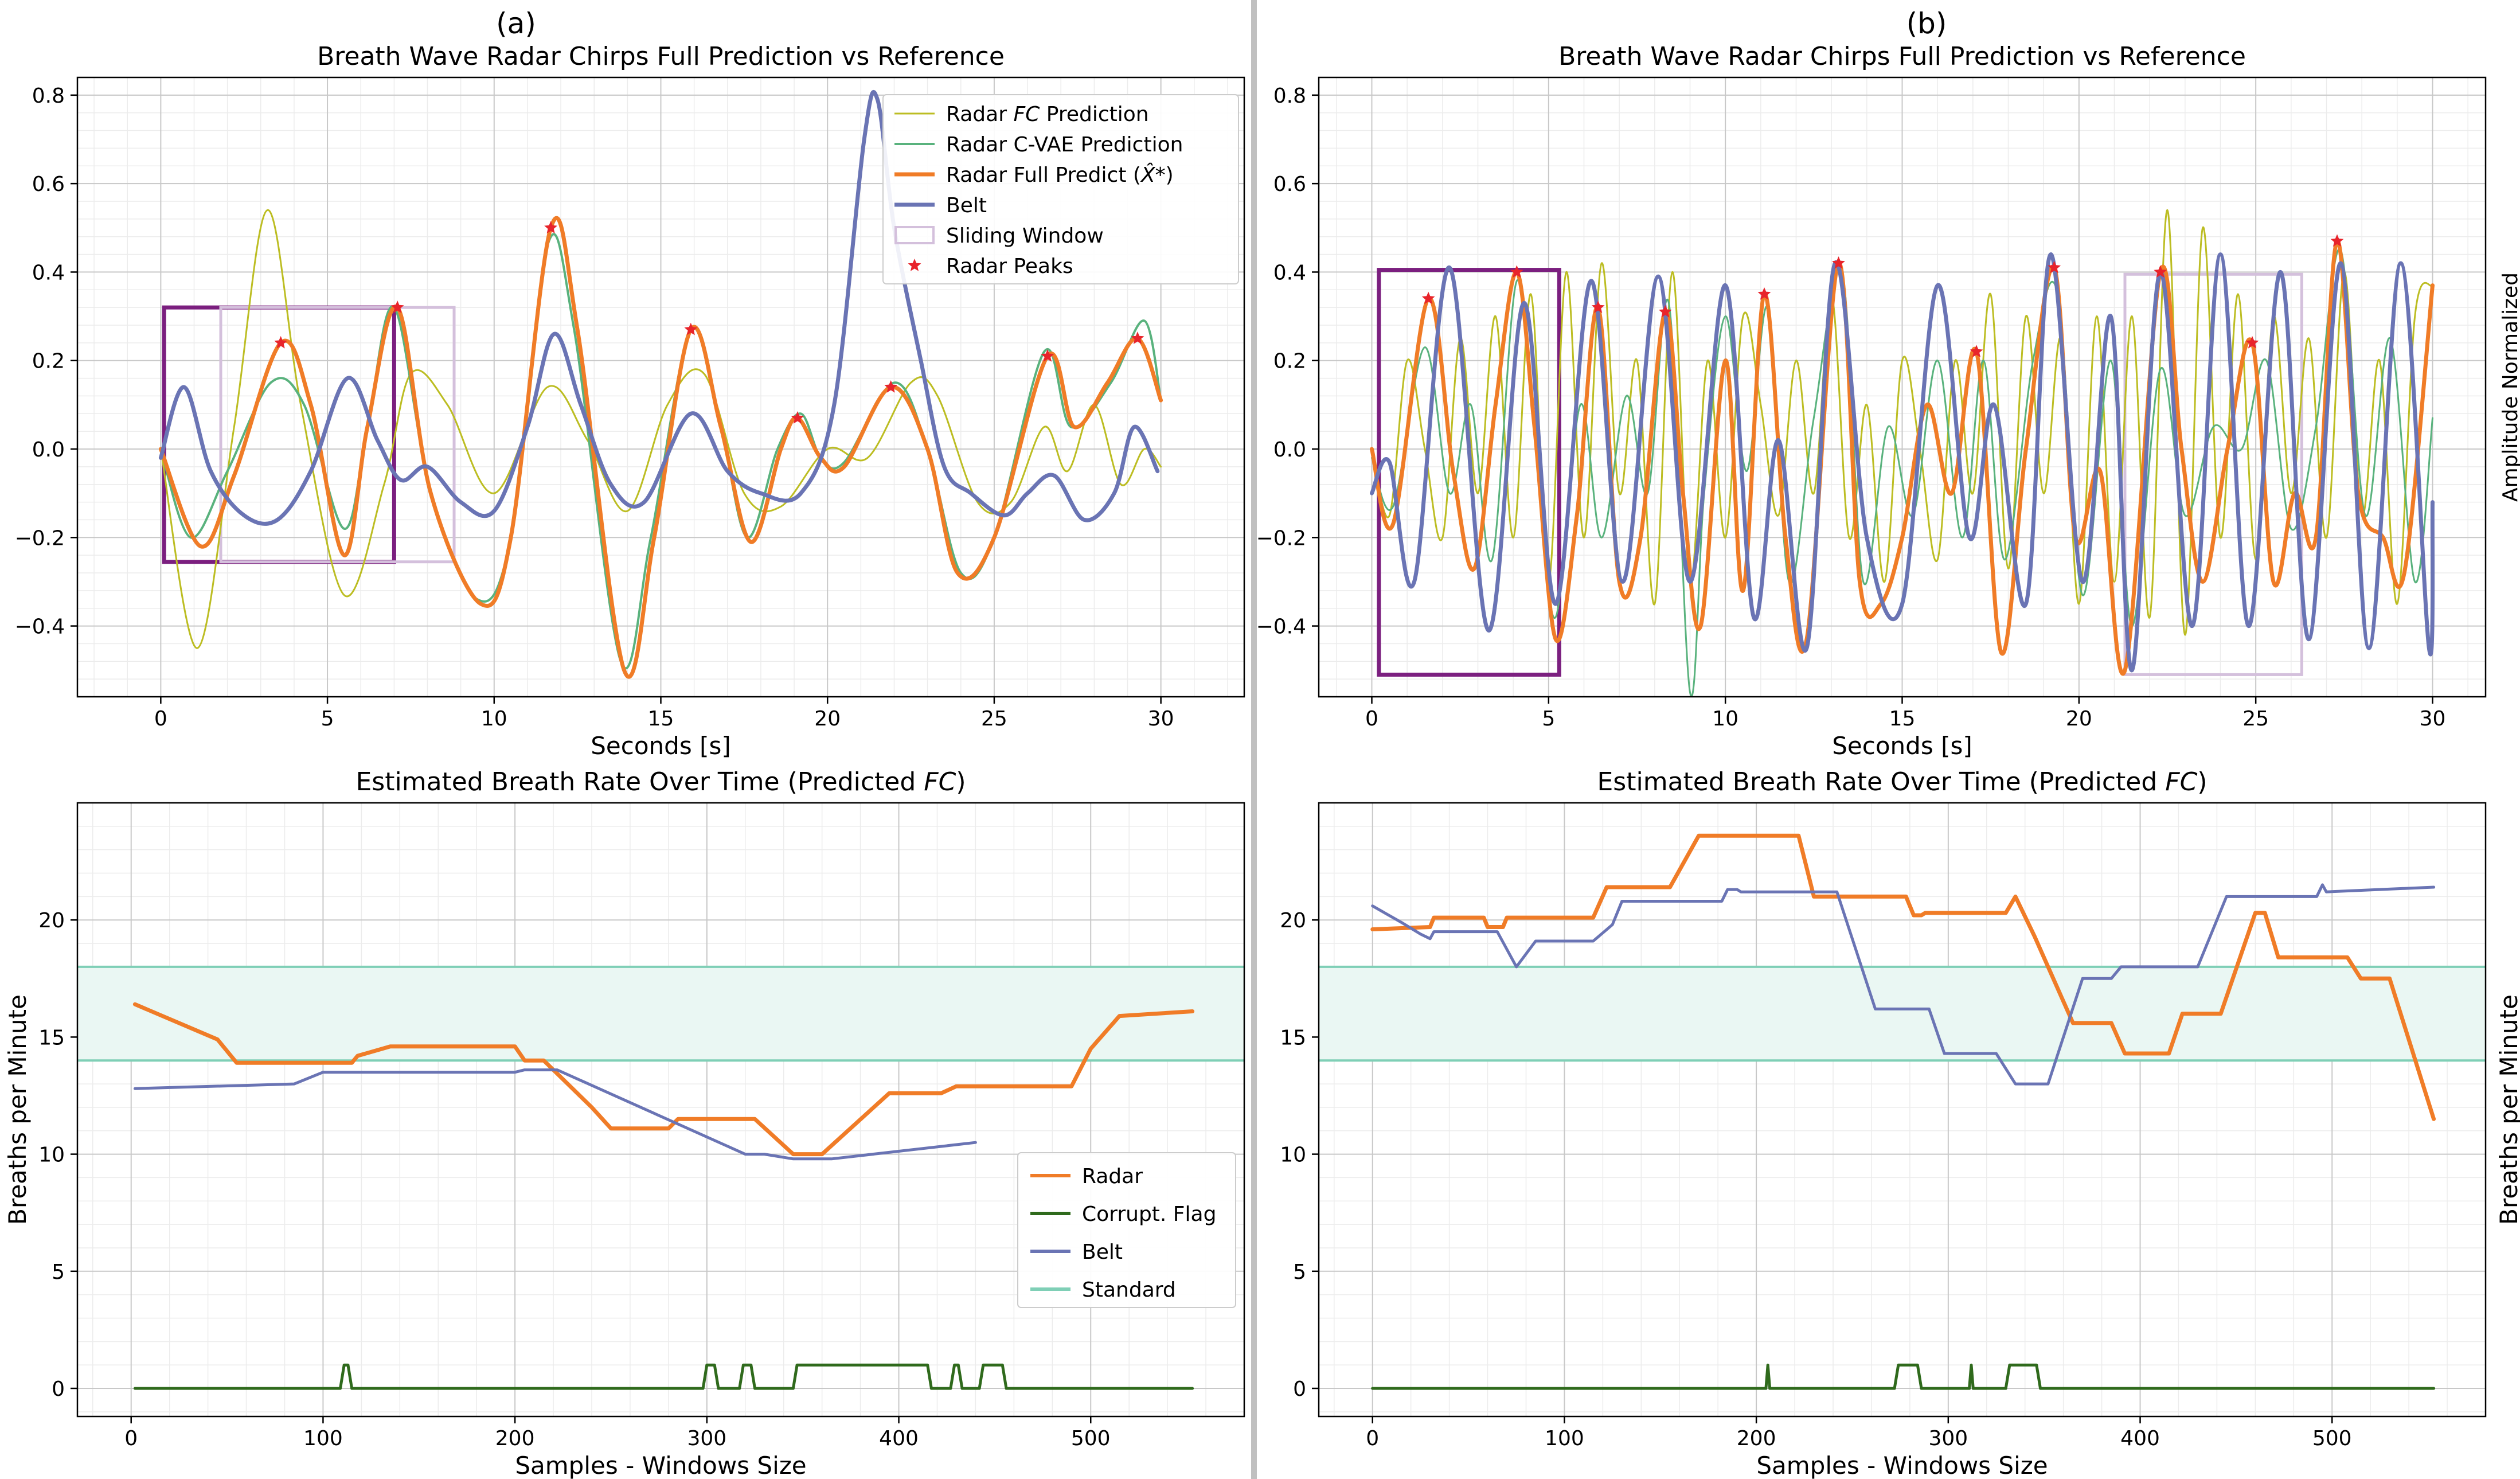  I want to click on series-full-predict, so click(1903, 977).